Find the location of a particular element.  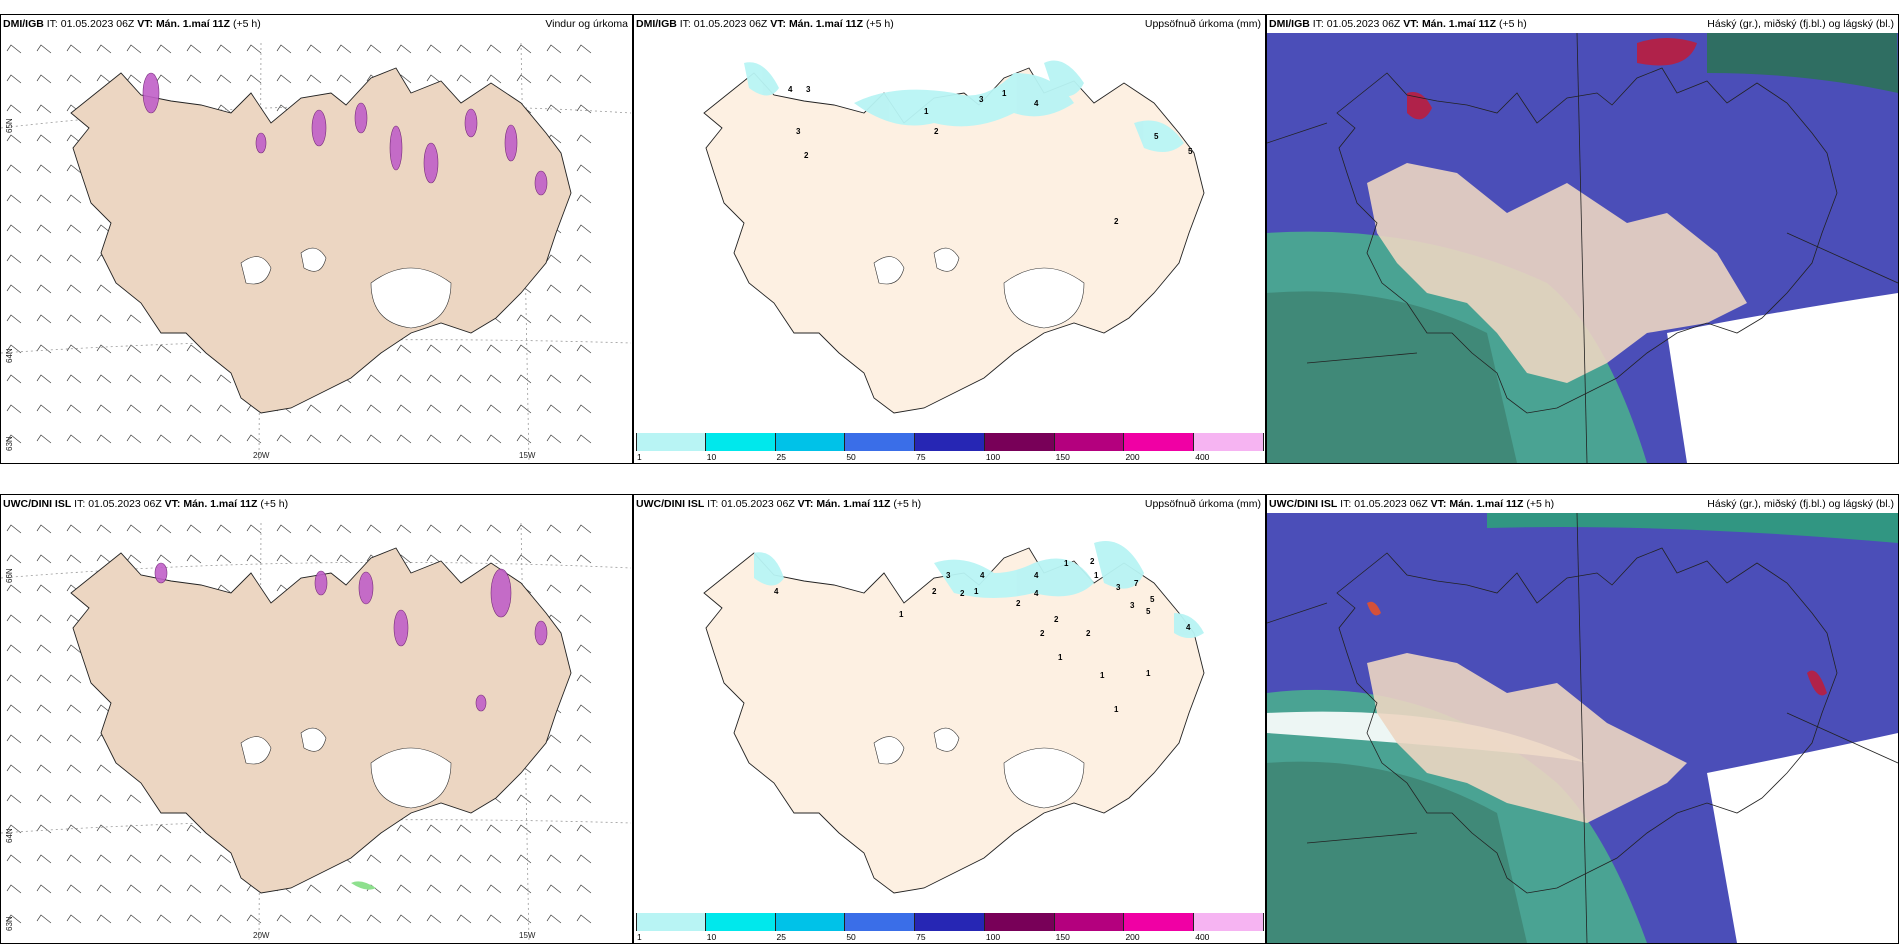

lat-label: 66N is located at coordinates (9, 575).